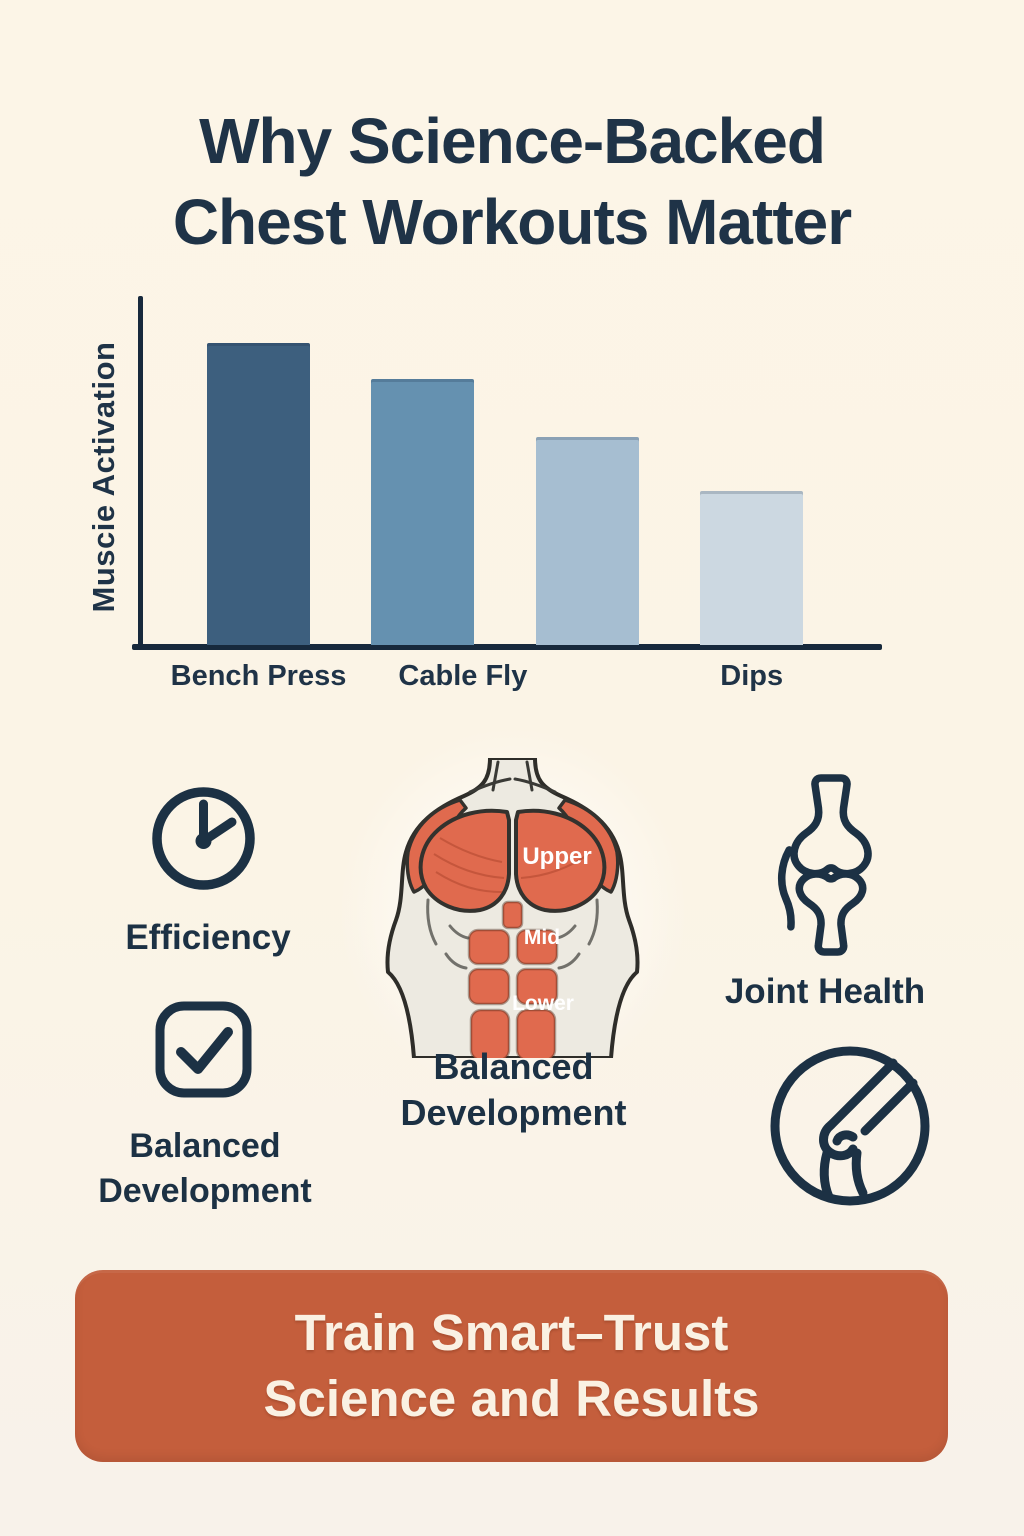  What do you see at coordinates (542, 937) in the screenshot?
I see `mid-region-label: Mid` at bounding box center [542, 937].